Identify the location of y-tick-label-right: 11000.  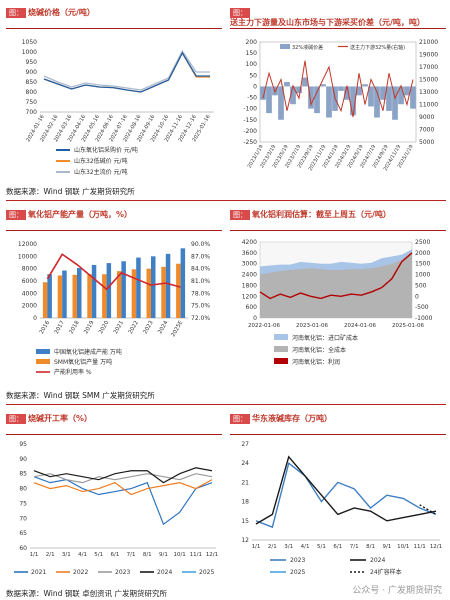
(428, 105).